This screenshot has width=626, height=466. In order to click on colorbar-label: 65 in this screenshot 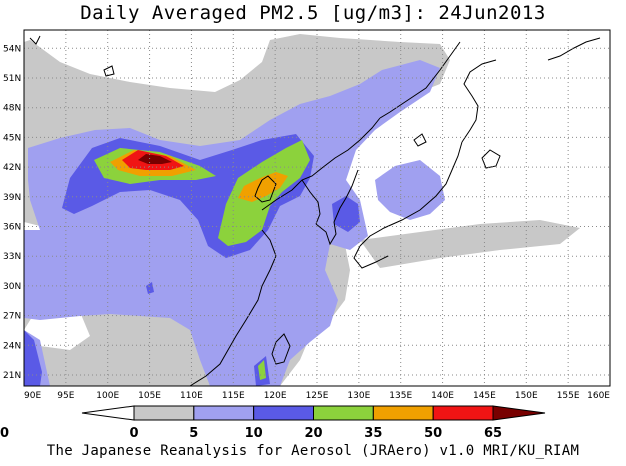, I will do `click(493, 433)`.